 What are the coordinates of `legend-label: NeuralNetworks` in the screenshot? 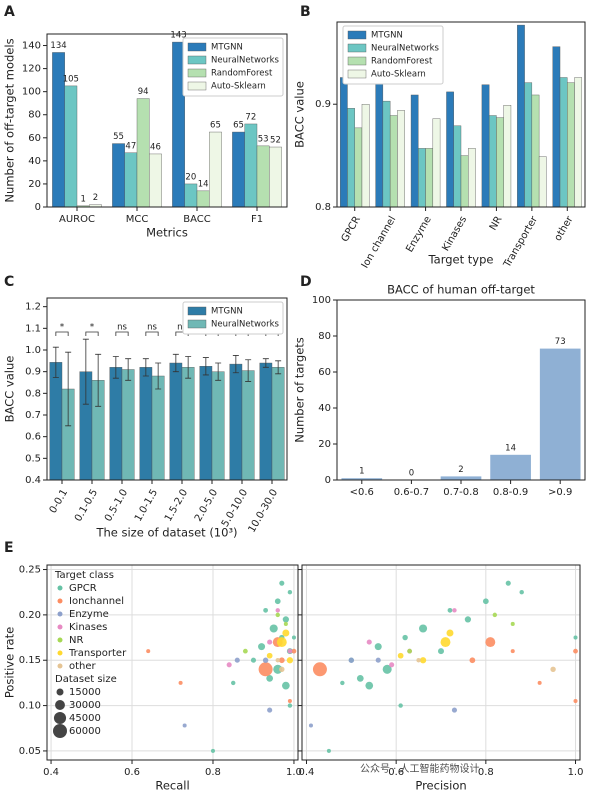 It's located at (245, 325).